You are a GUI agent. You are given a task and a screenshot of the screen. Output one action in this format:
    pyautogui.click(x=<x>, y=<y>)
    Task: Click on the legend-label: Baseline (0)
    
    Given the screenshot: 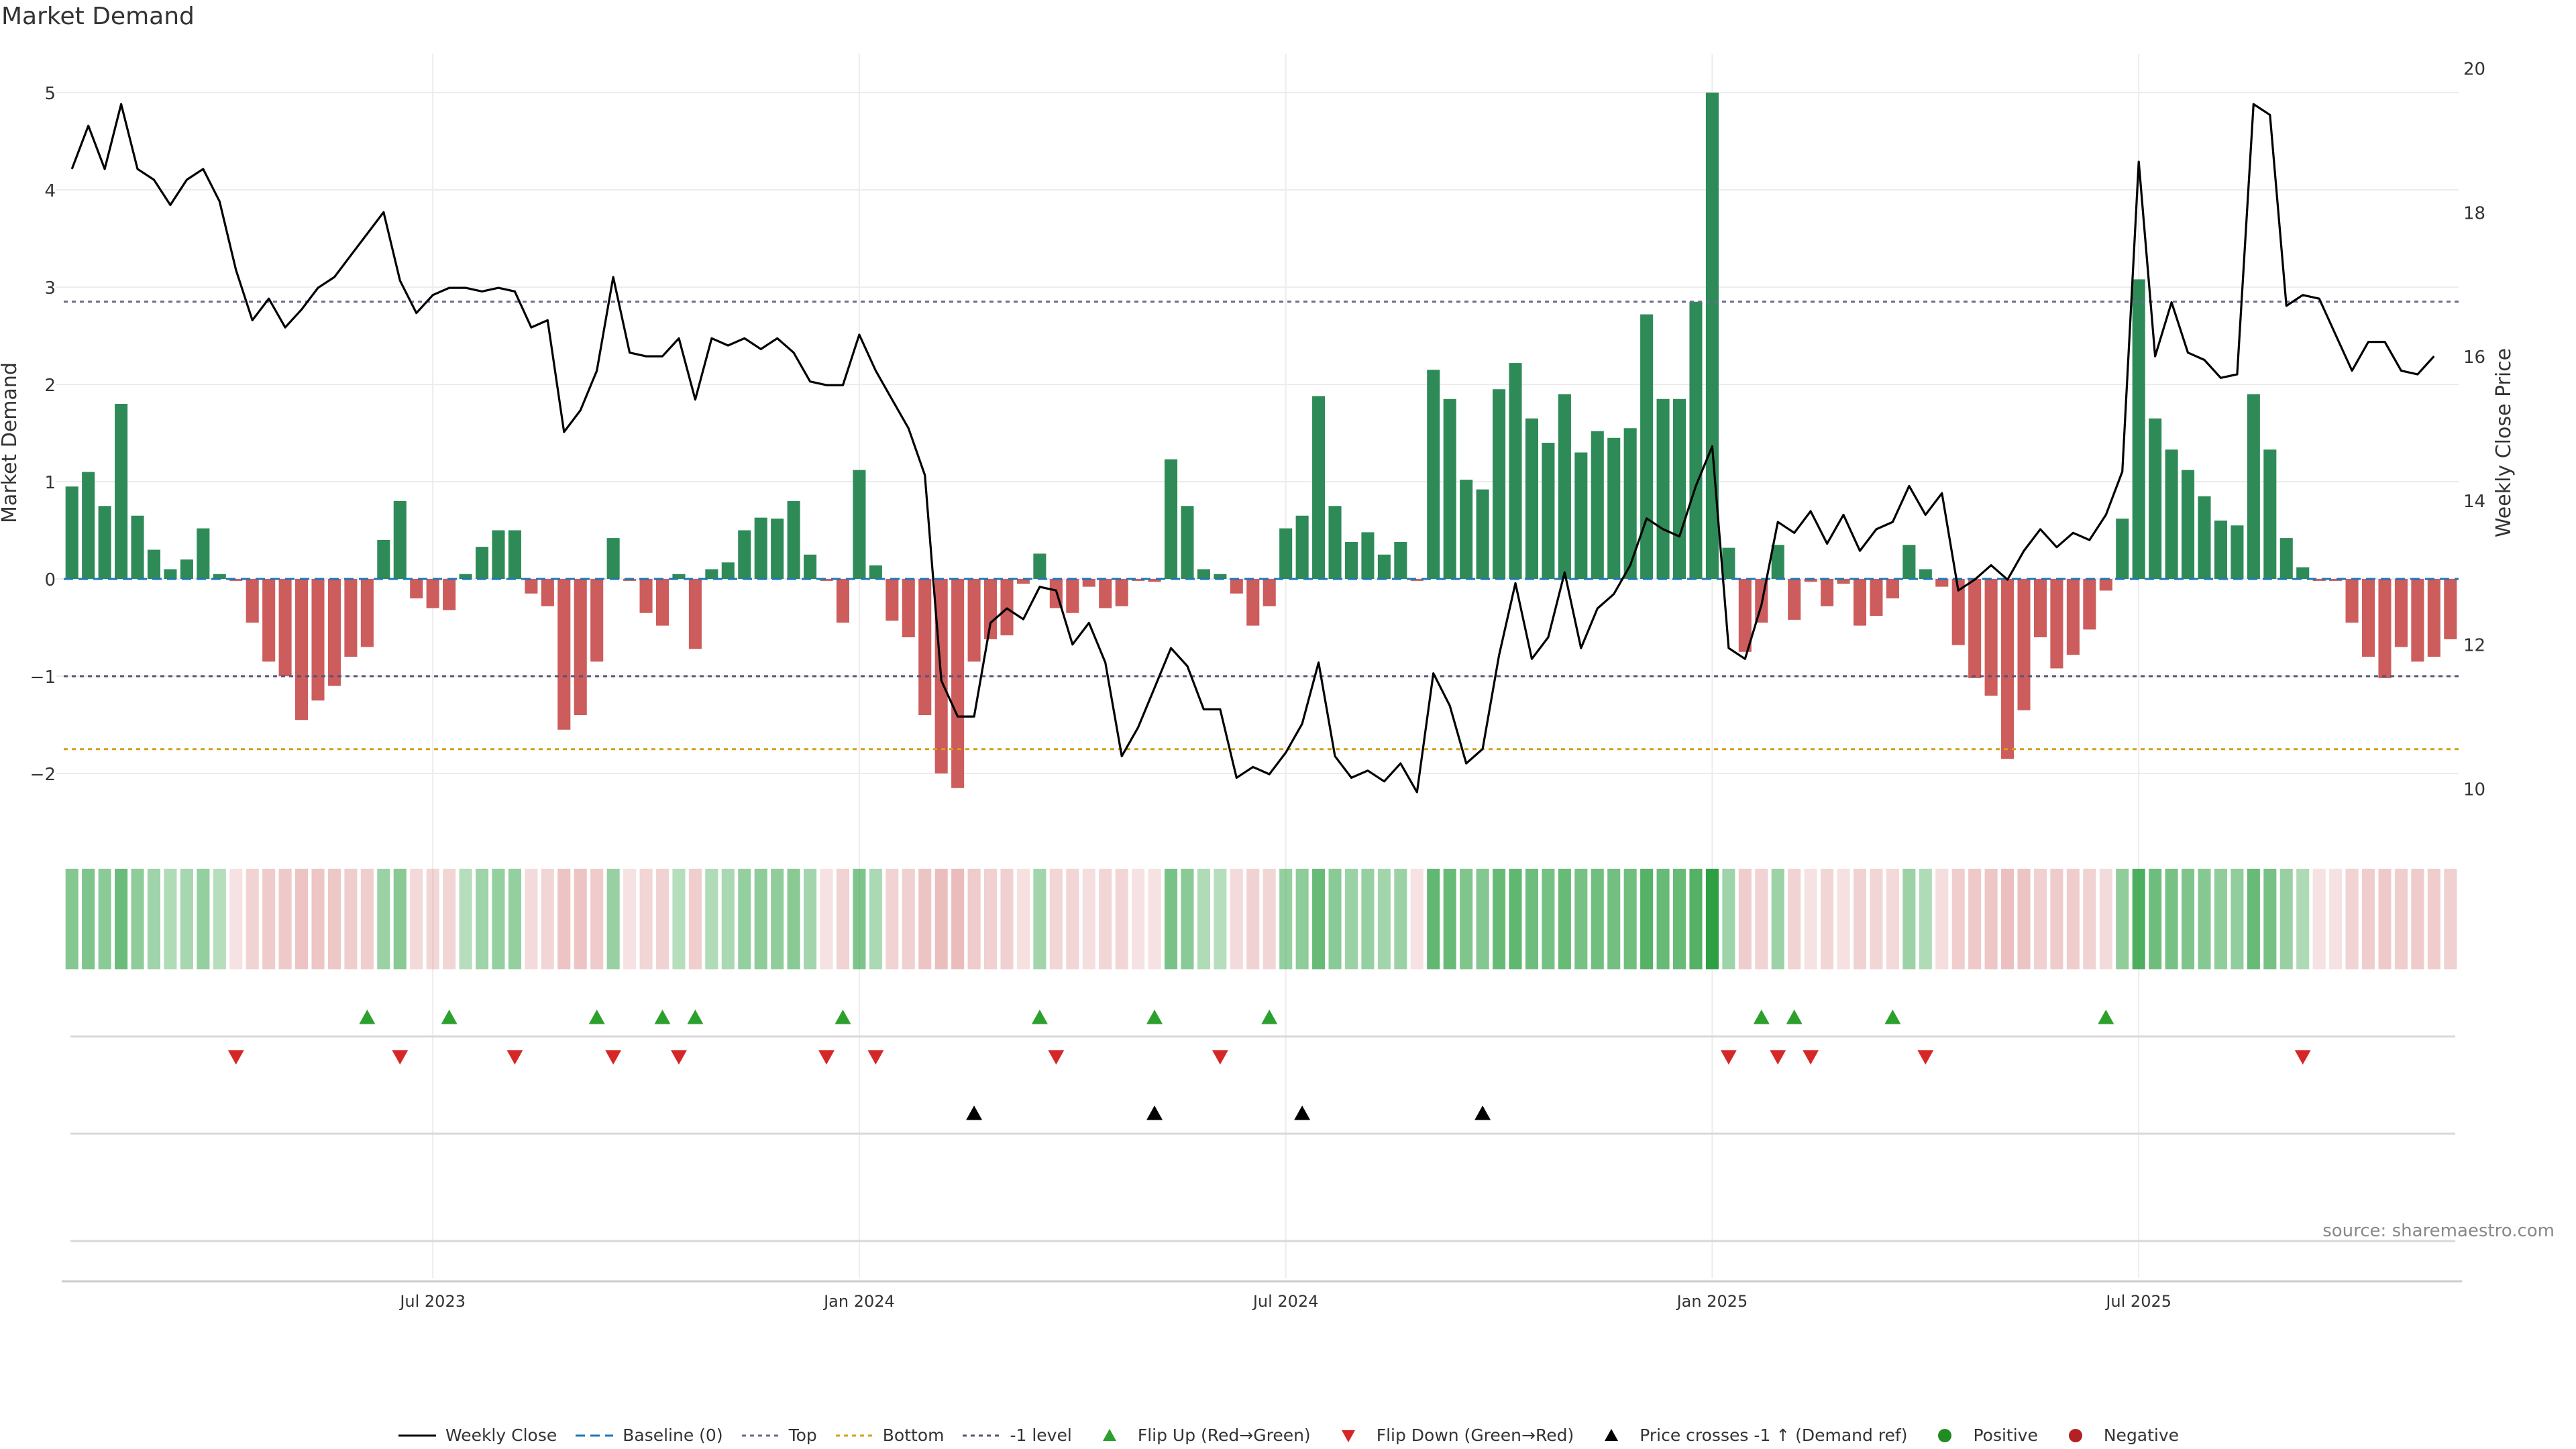 What is the action you would take?
    pyautogui.click(x=673, y=1435)
    